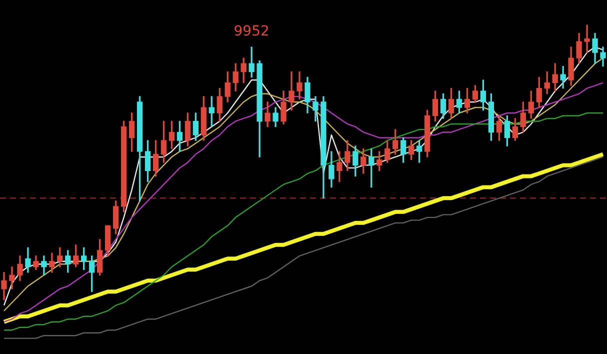 The height and width of the screenshot is (354, 607). Describe the element at coordinates (587, 38) in the screenshot. I see `candlestick` at that location.